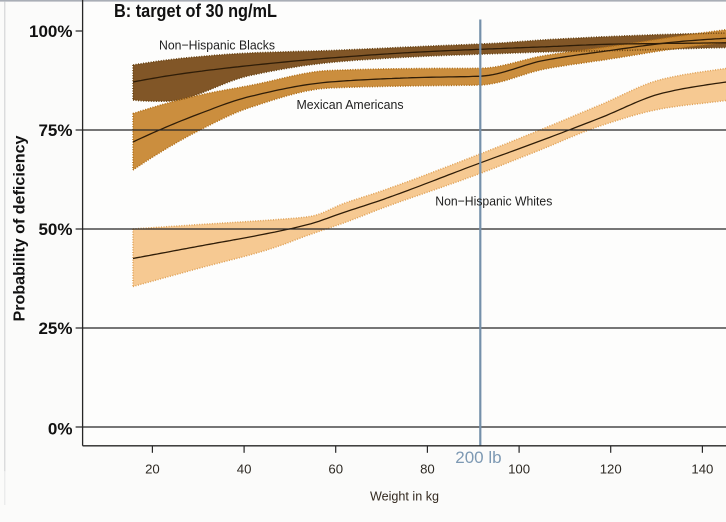 This screenshot has height=522, width=726. What do you see at coordinates (493, 201) in the screenshot?
I see `svg-text: Non−Hispanic Whites` at bounding box center [493, 201].